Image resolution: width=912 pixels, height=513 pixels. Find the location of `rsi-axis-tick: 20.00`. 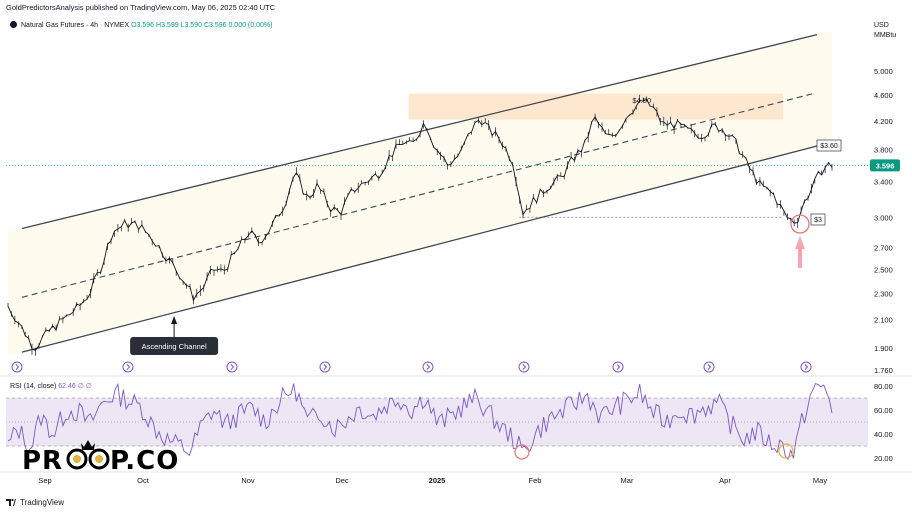

rsi-axis-tick: 20.00 is located at coordinates (883, 458).